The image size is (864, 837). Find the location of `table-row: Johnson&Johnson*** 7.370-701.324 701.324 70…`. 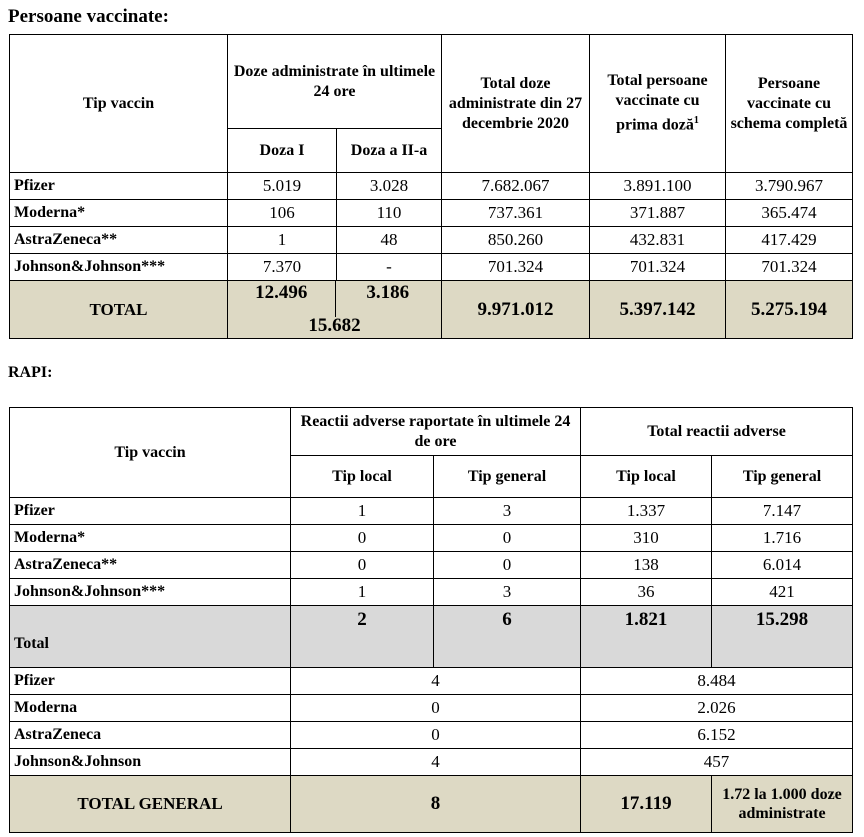

table-row: Johnson&Johnson*** 7.370-701.324 701.324 70… is located at coordinates (431, 267).